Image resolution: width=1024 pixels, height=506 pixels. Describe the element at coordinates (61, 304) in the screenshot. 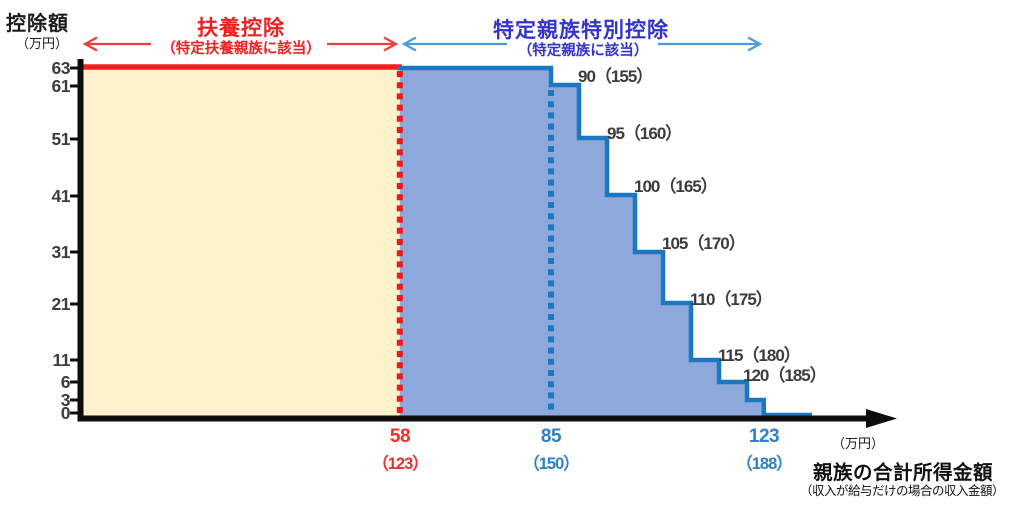

I see `y-tick-label-21: 21` at that location.